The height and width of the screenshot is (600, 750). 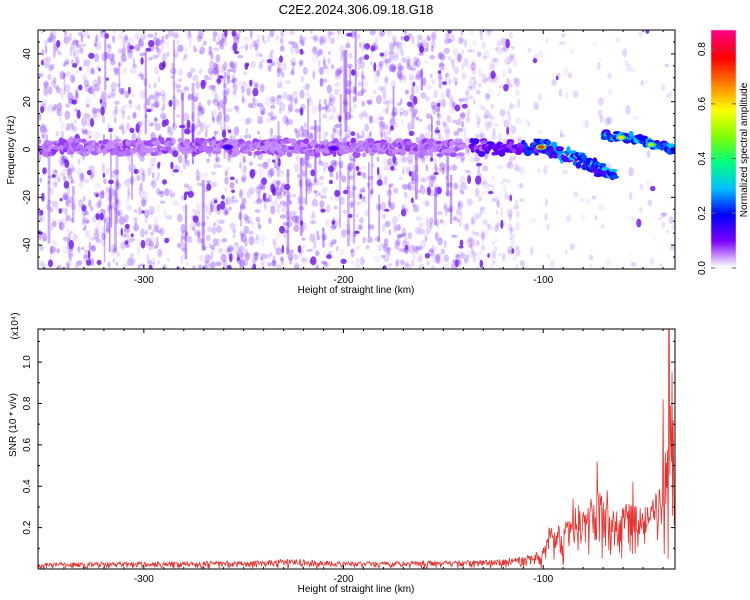 What do you see at coordinates (193, 140) in the screenshot?
I see `noise-streak` at bounding box center [193, 140].